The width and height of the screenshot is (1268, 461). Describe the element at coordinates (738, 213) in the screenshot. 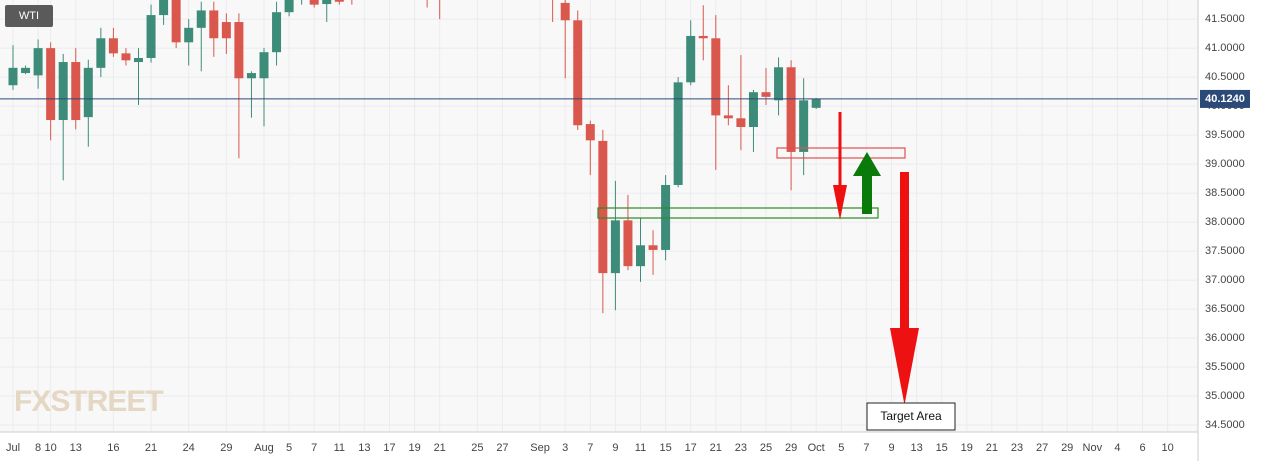

I see `support-box` at that location.